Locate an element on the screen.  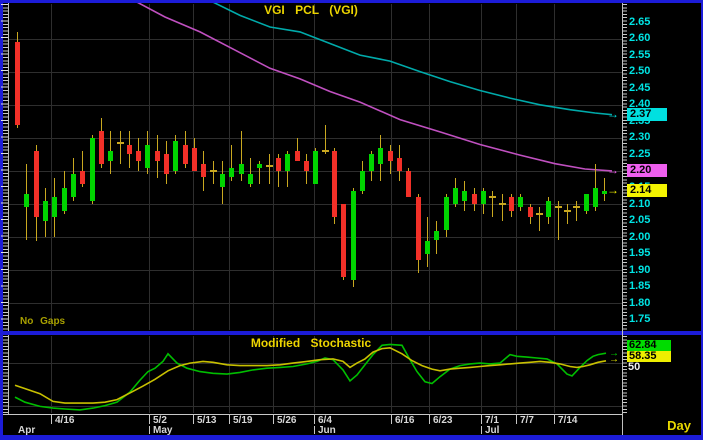
date-label: 6/16 is located at coordinates (405, 420).